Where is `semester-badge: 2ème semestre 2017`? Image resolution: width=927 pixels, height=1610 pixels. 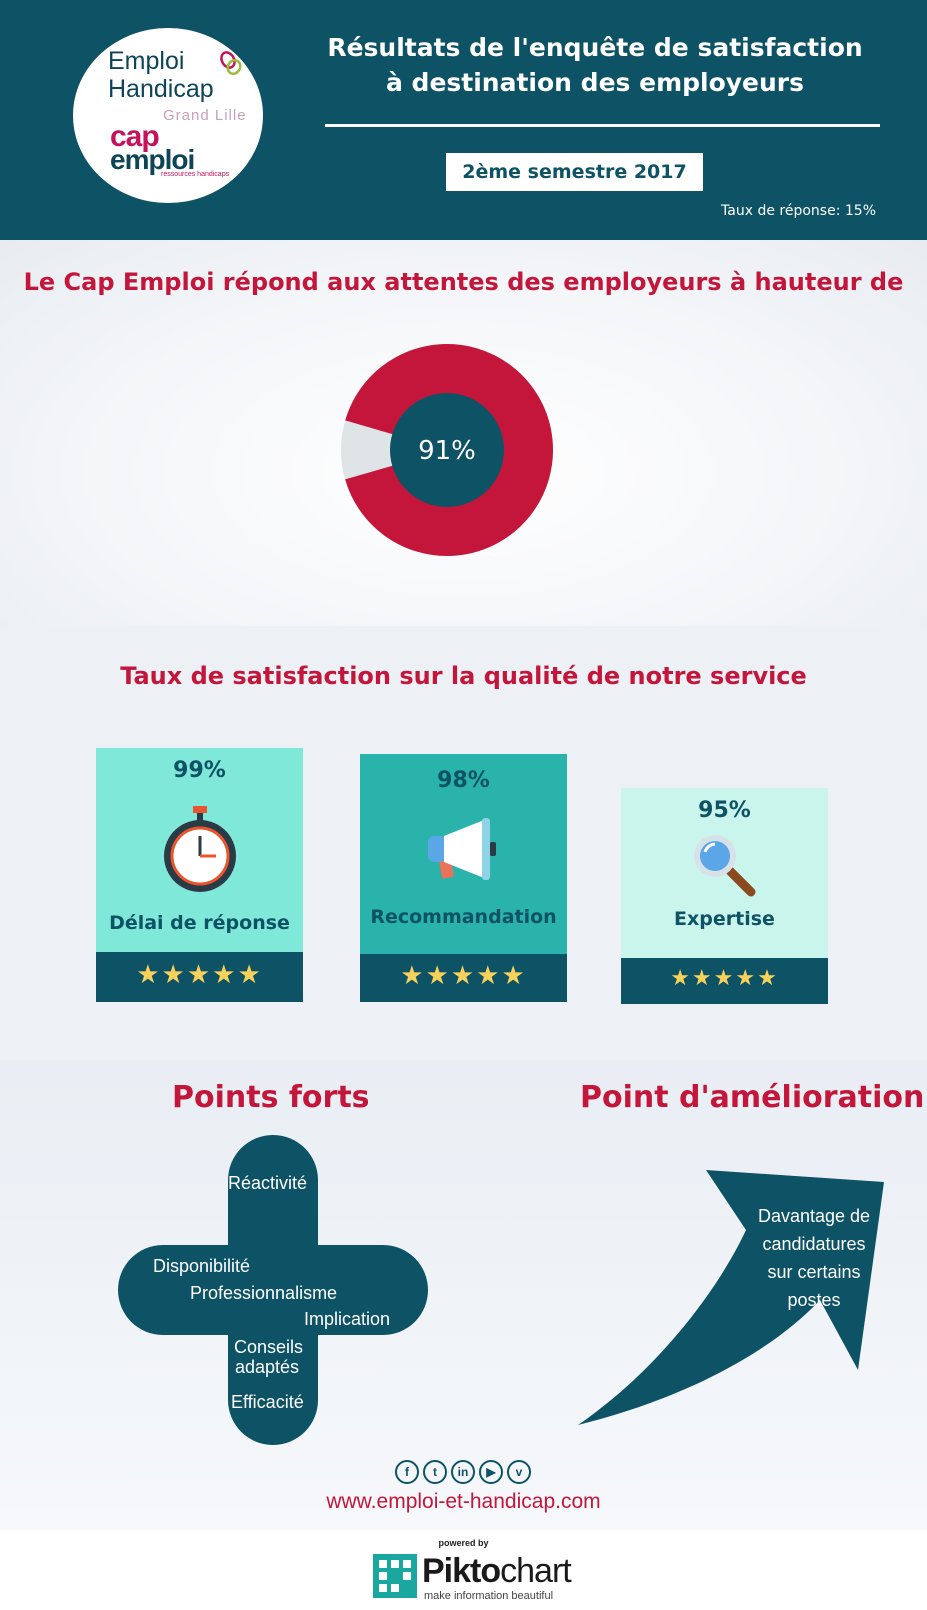 semester-badge: 2ème semestre 2017 is located at coordinates (574, 172).